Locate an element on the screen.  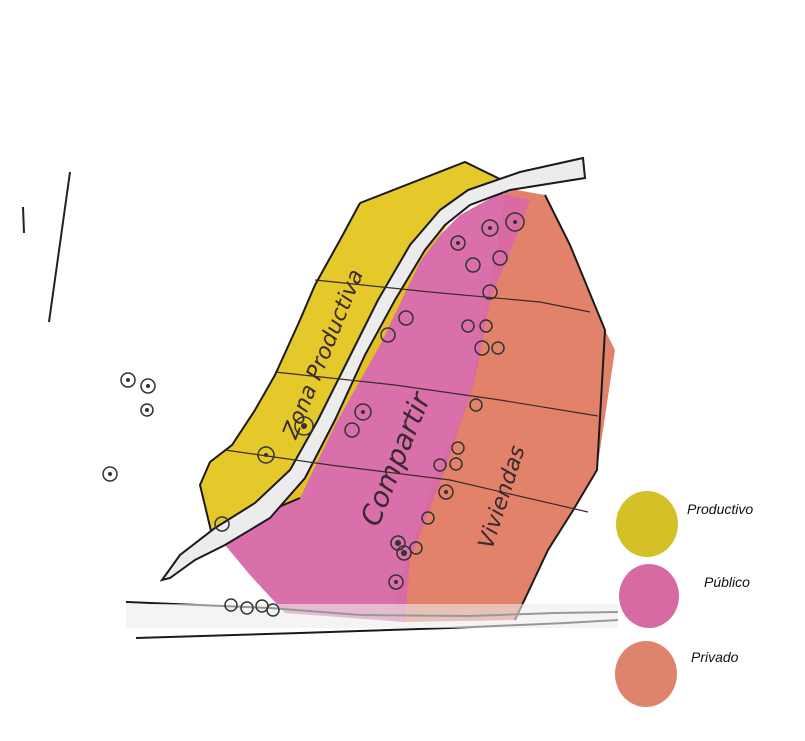
legend-label-publico: Público is located at coordinates (727, 582).